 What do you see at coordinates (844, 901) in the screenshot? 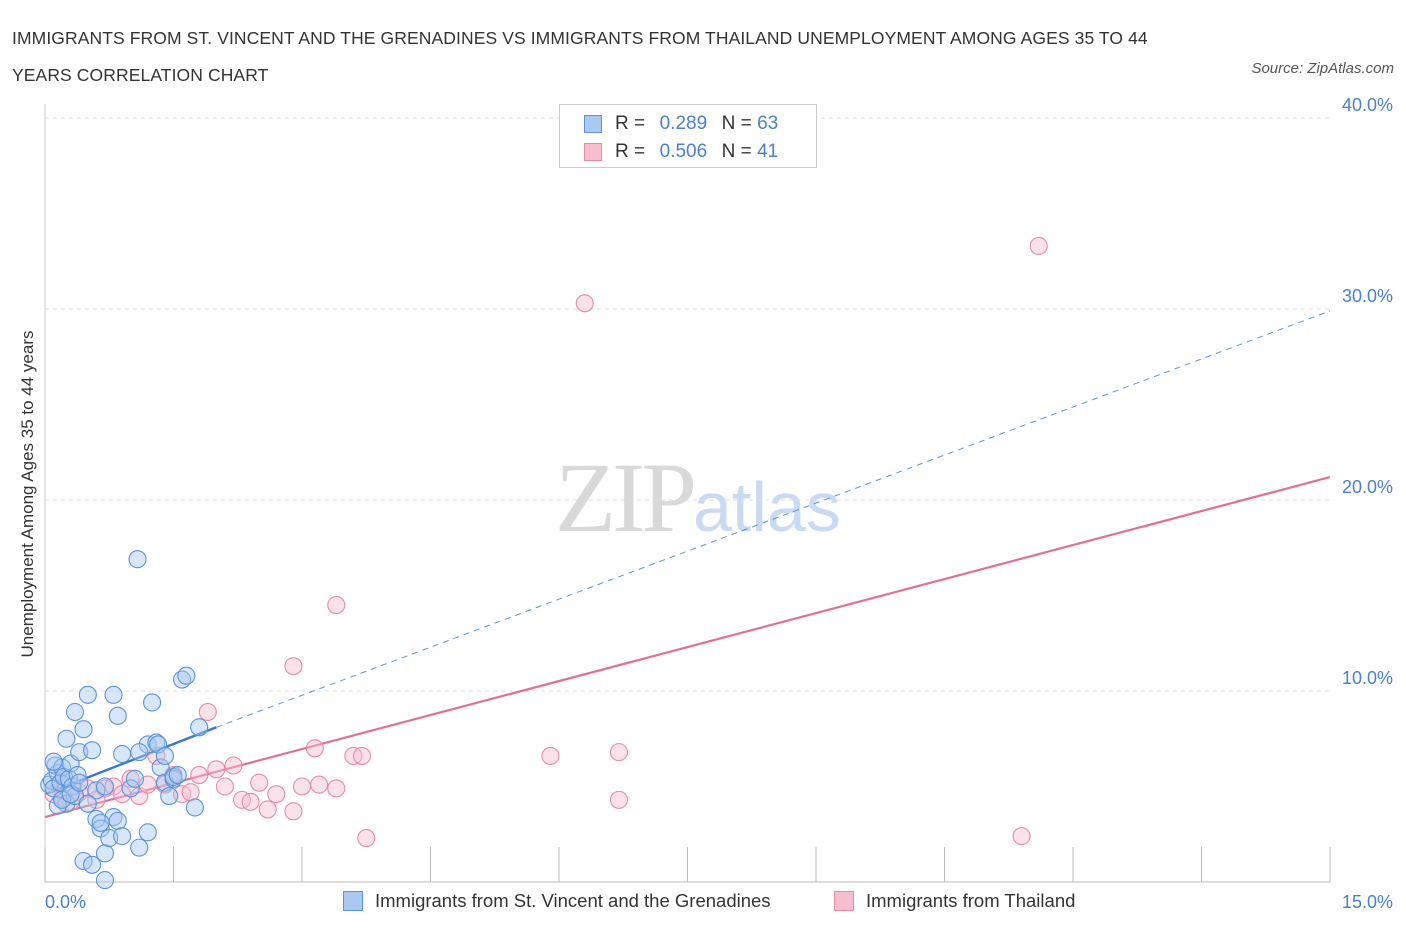
I see `bottom-legend-swatch-pink` at bounding box center [844, 901].